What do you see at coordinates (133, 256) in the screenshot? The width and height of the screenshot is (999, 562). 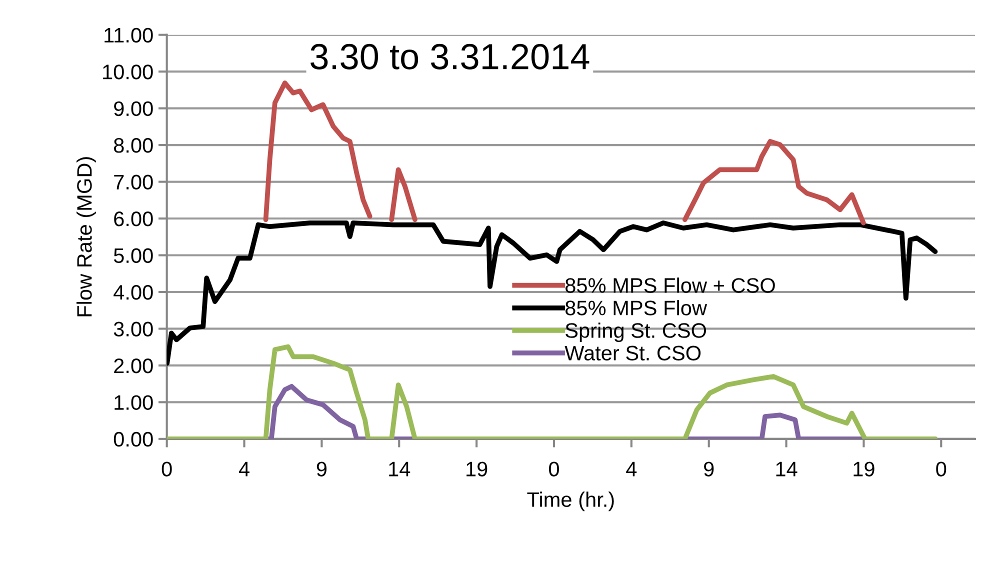 I see `y-tick-label: 5.00` at bounding box center [133, 256].